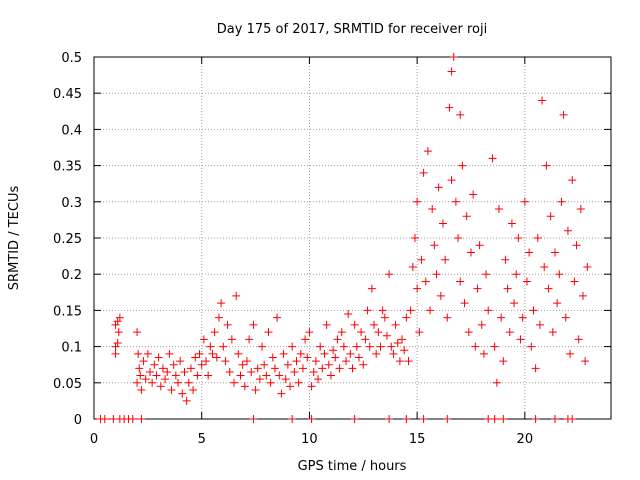 This screenshot has height=480, width=640. What do you see at coordinates (352, 466) in the screenshot?
I see `x-axis-label: GPS time / hours` at bounding box center [352, 466].